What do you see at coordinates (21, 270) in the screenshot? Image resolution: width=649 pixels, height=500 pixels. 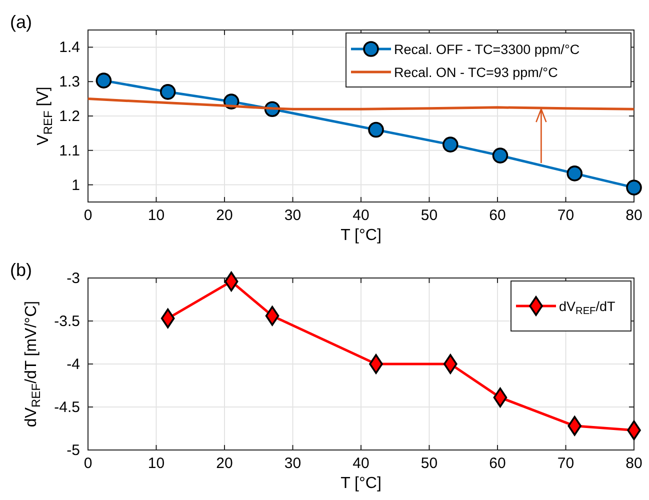 I see `text: (b)` at bounding box center [21, 270].